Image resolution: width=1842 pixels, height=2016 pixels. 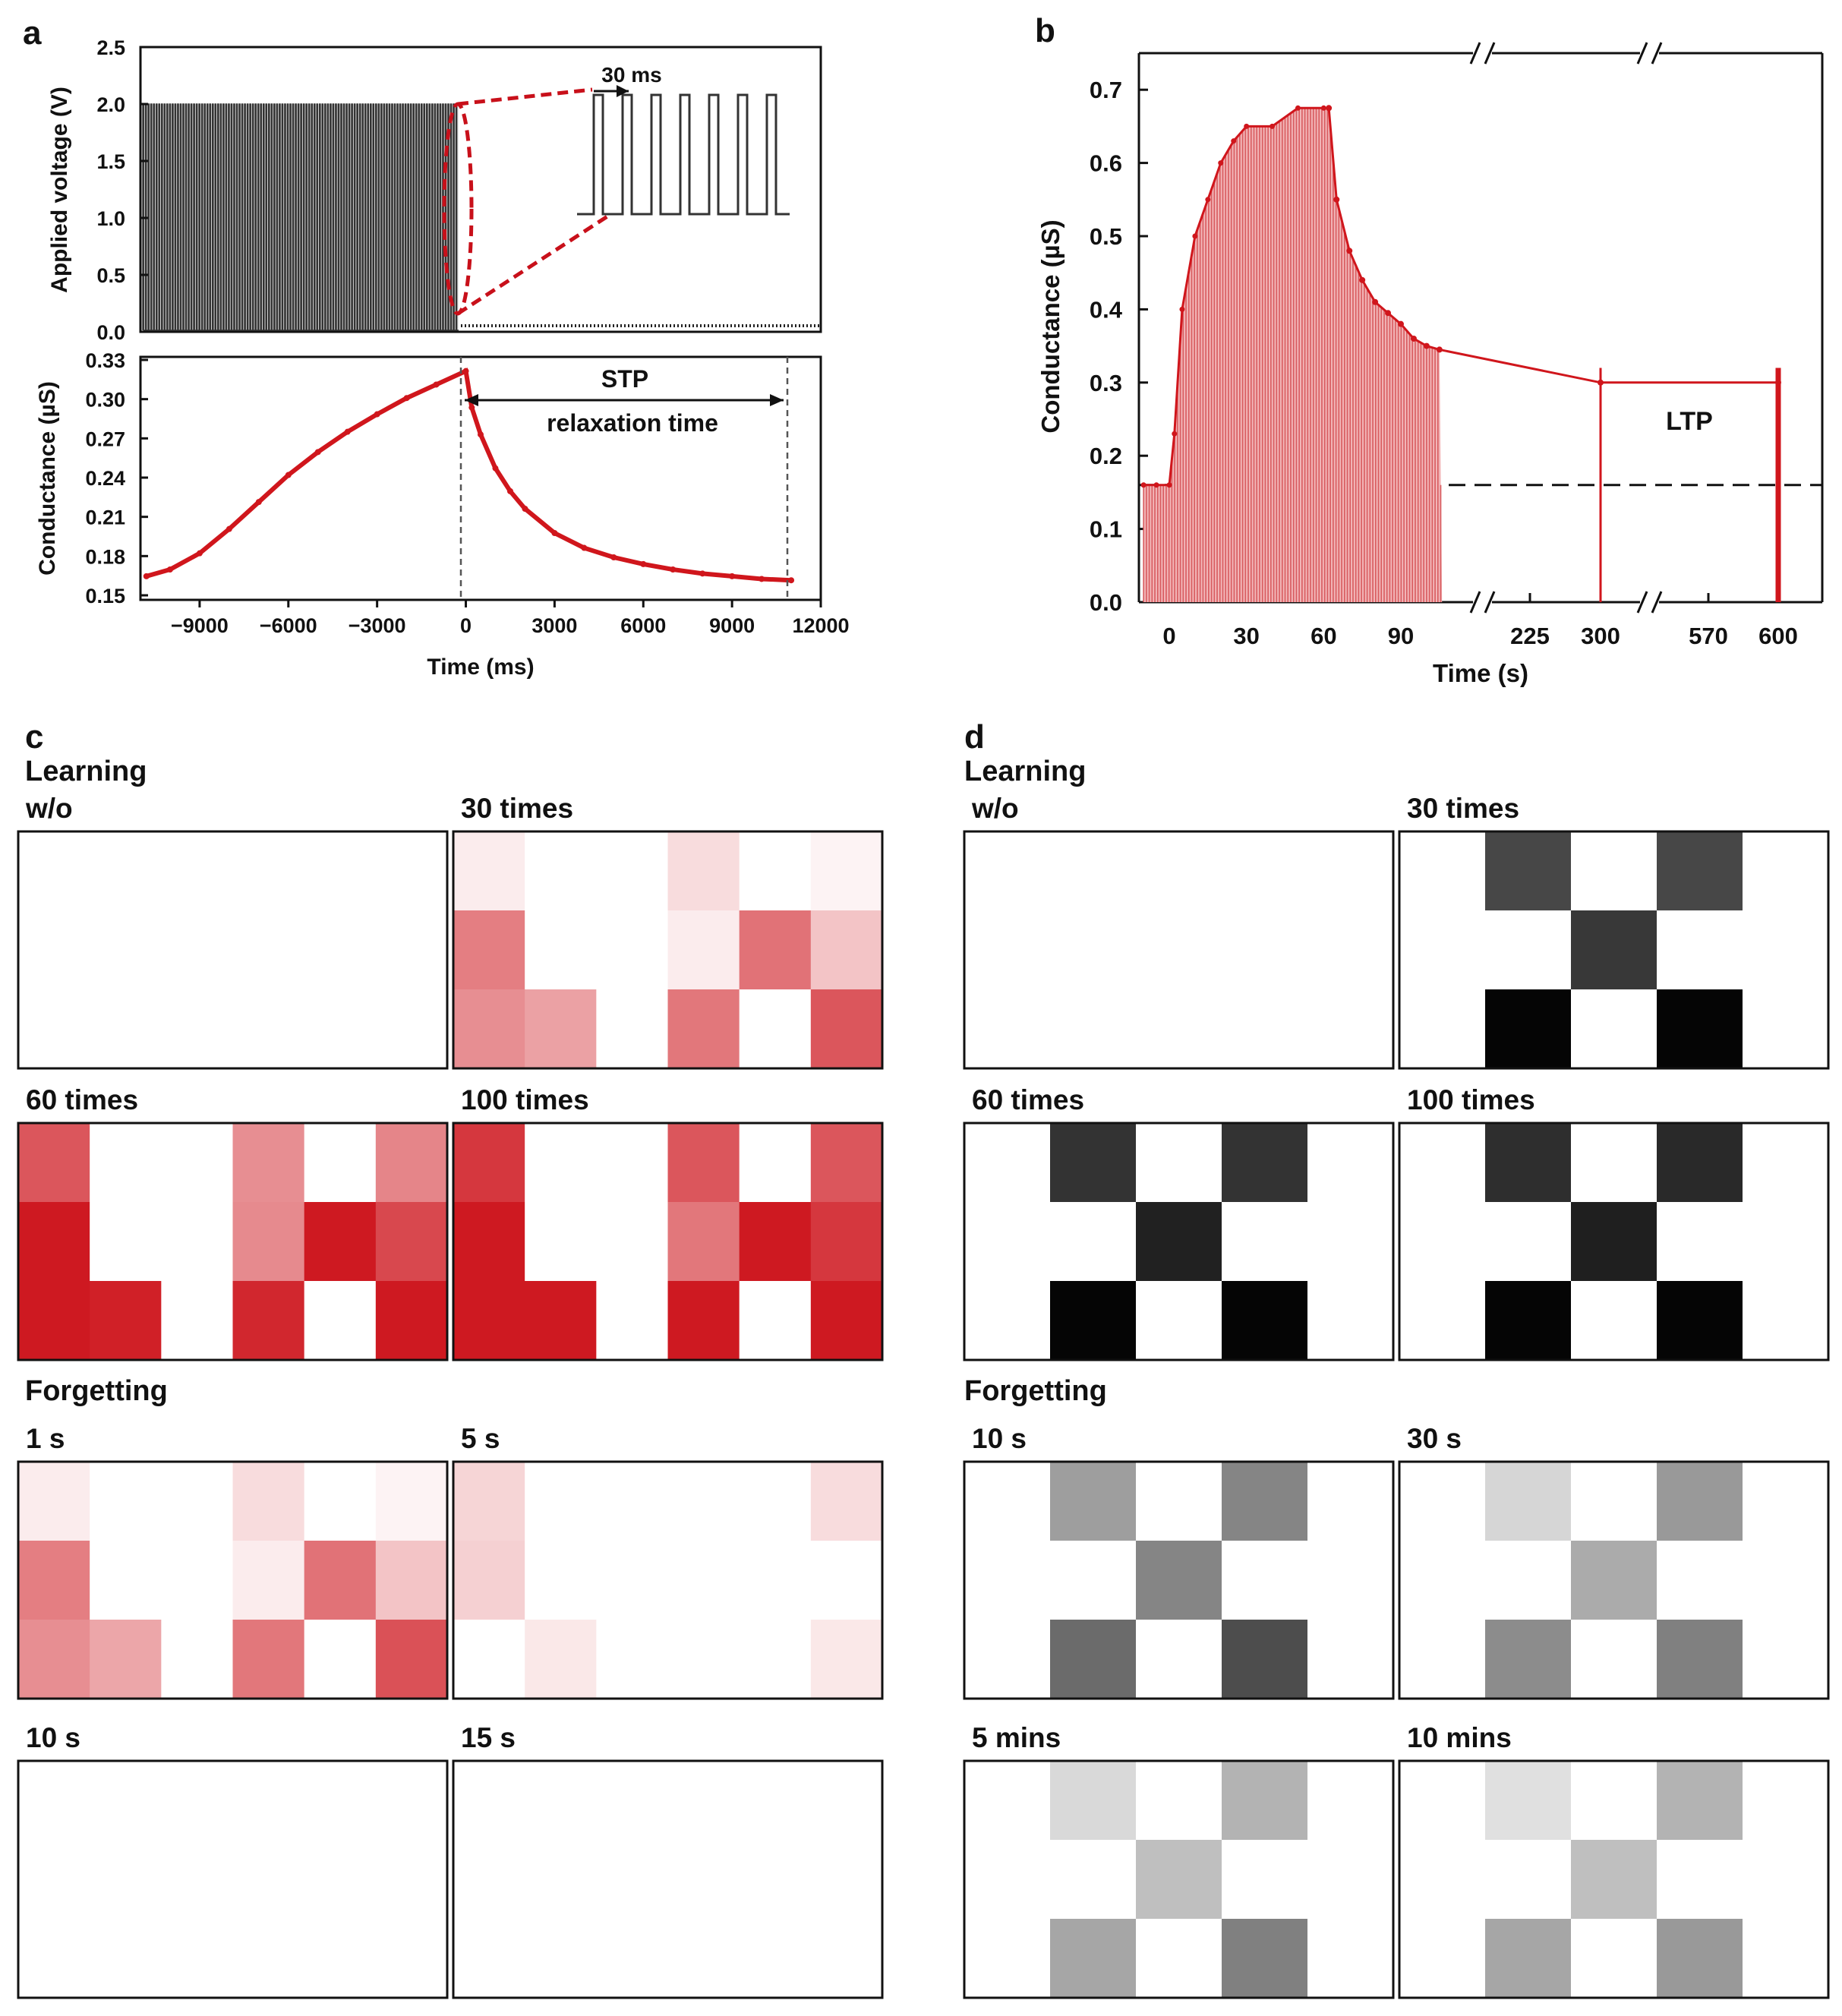 I want to click on panel-a-bottom-ytick-label: 0.15, so click(x=105, y=596).